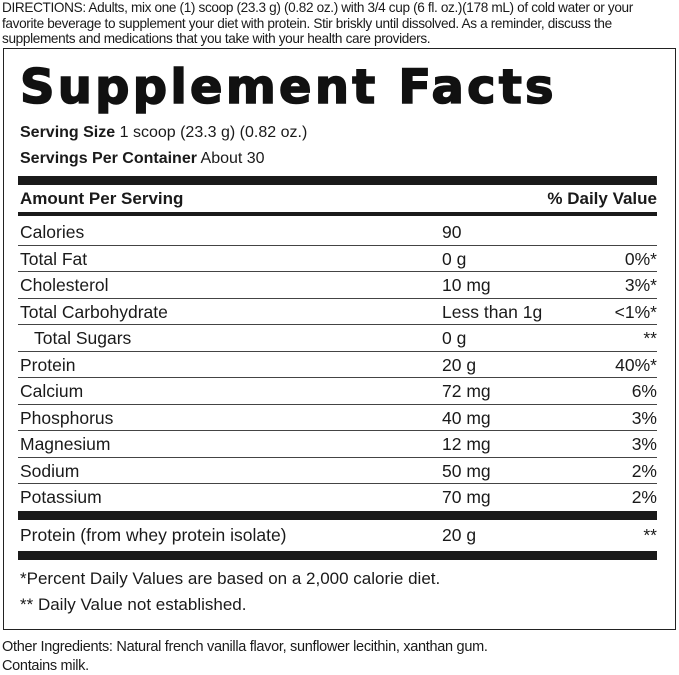 Image resolution: width=679 pixels, height=675 pixels. What do you see at coordinates (64, 285) in the screenshot?
I see `nutrient-name: Cholesterol` at bounding box center [64, 285].